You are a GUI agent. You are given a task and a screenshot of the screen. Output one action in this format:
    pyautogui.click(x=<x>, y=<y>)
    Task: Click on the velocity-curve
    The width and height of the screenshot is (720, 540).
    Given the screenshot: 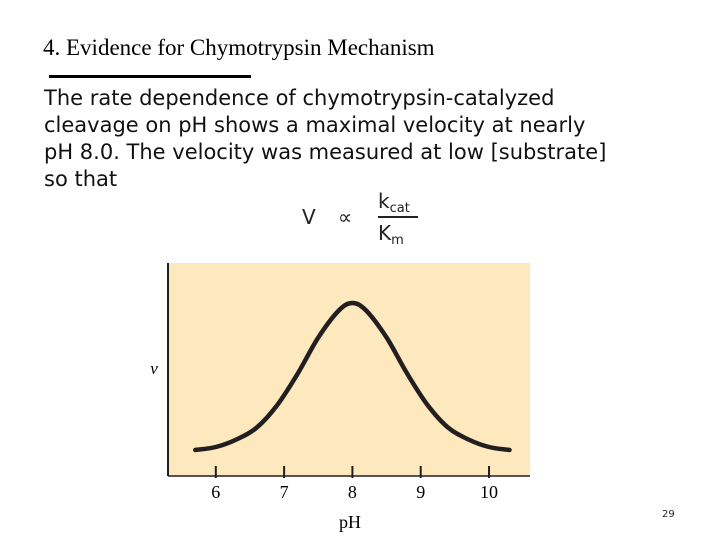 What is the action you would take?
    pyautogui.click(x=352, y=376)
    